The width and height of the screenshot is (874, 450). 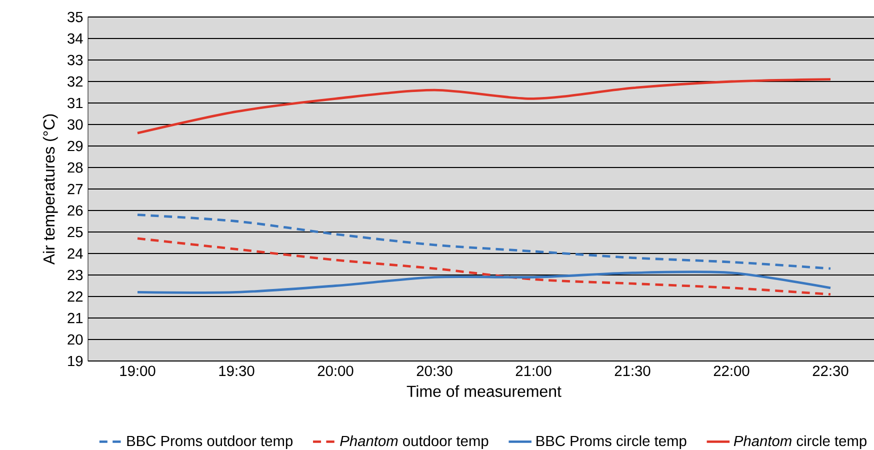 What do you see at coordinates (75, 361) in the screenshot?
I see `y-tick-label: 19` at bounding box center [75, 361].